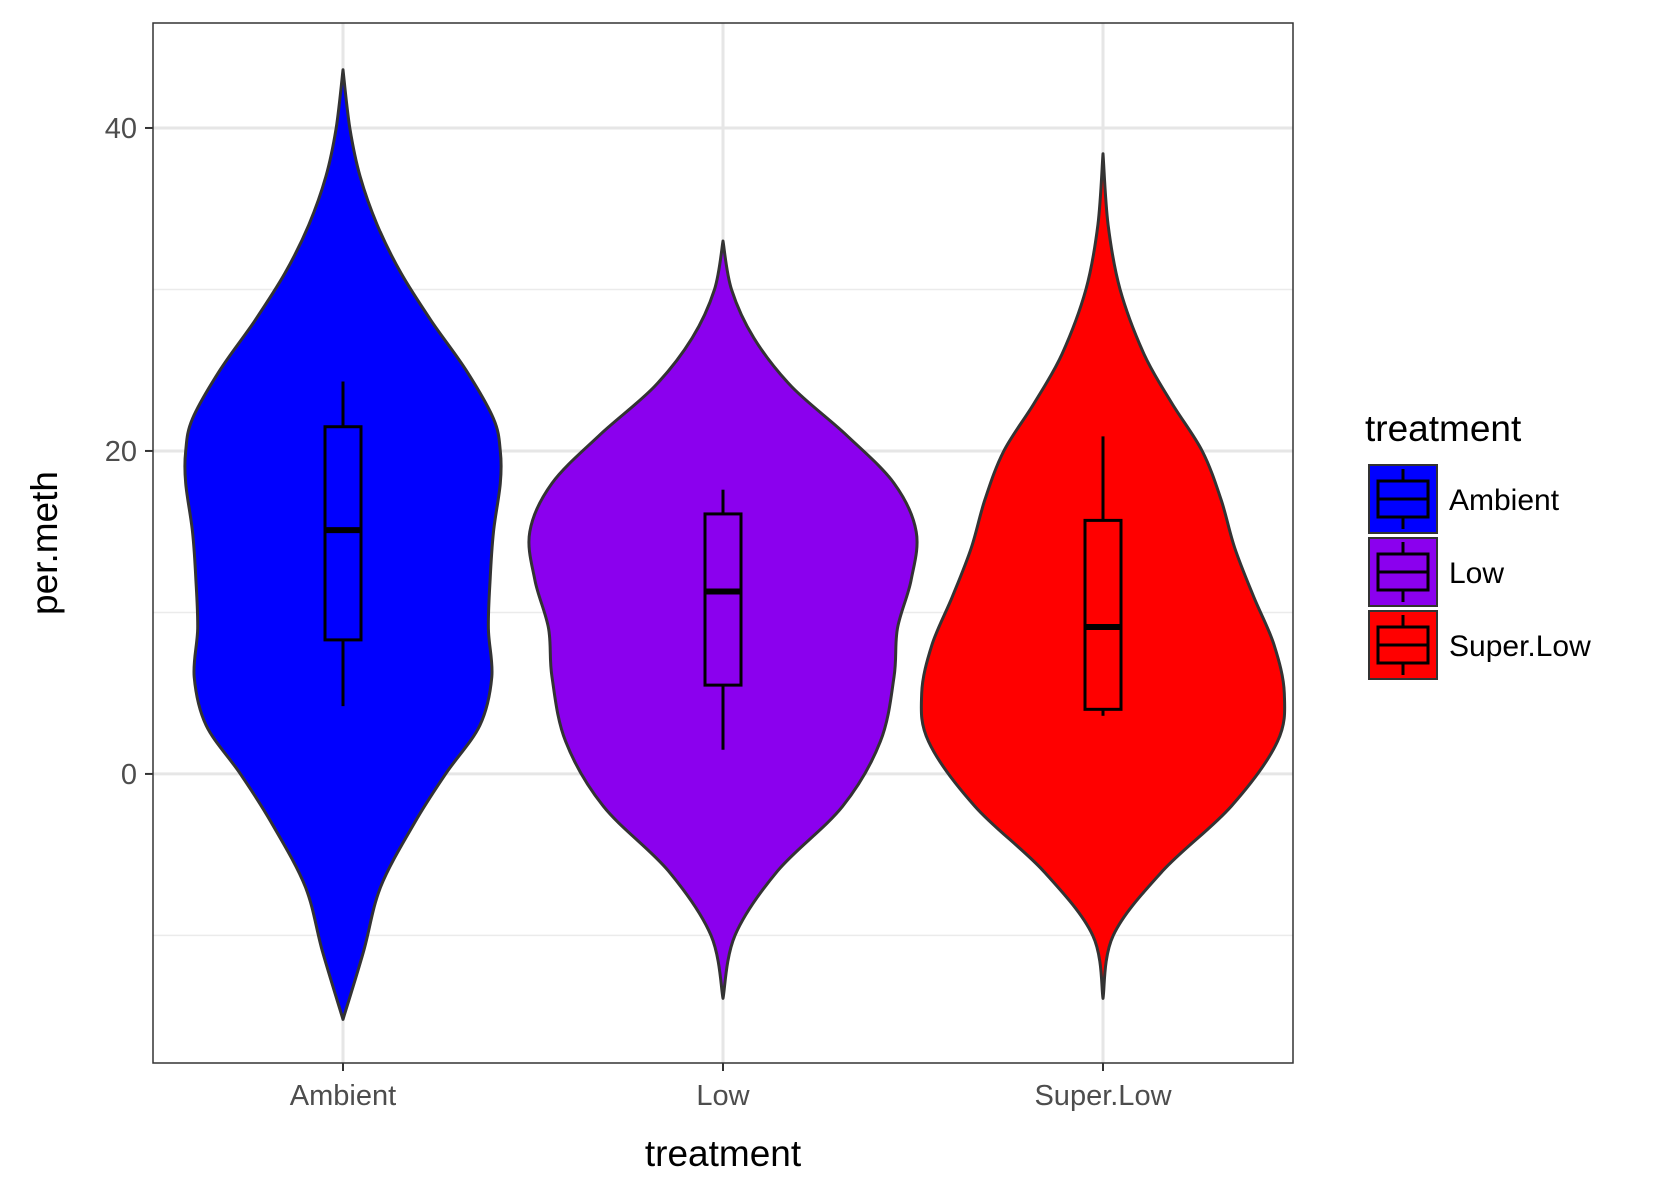 This screenshot has height=1181, width=1653. I want to click on legend-label: Ambient, so click(1504, 500).